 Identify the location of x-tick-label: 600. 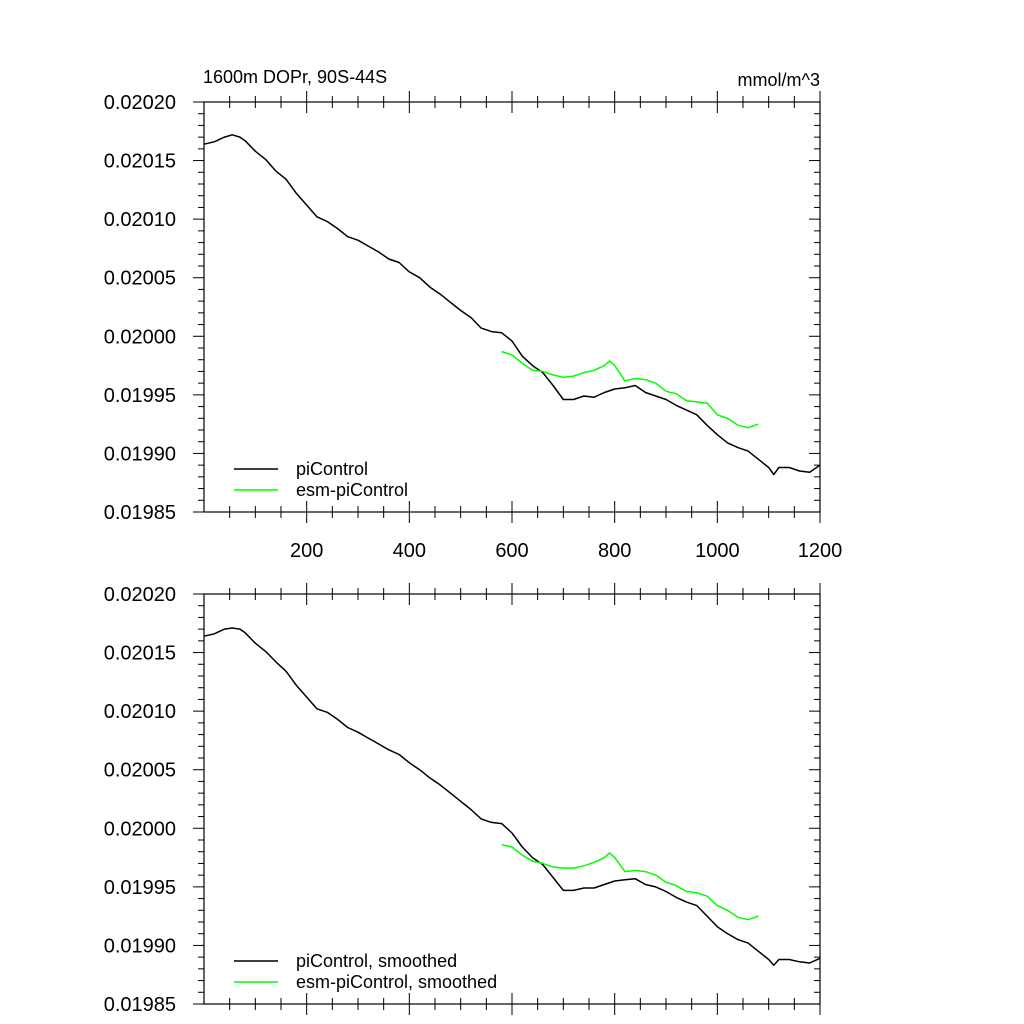
(511, 551).